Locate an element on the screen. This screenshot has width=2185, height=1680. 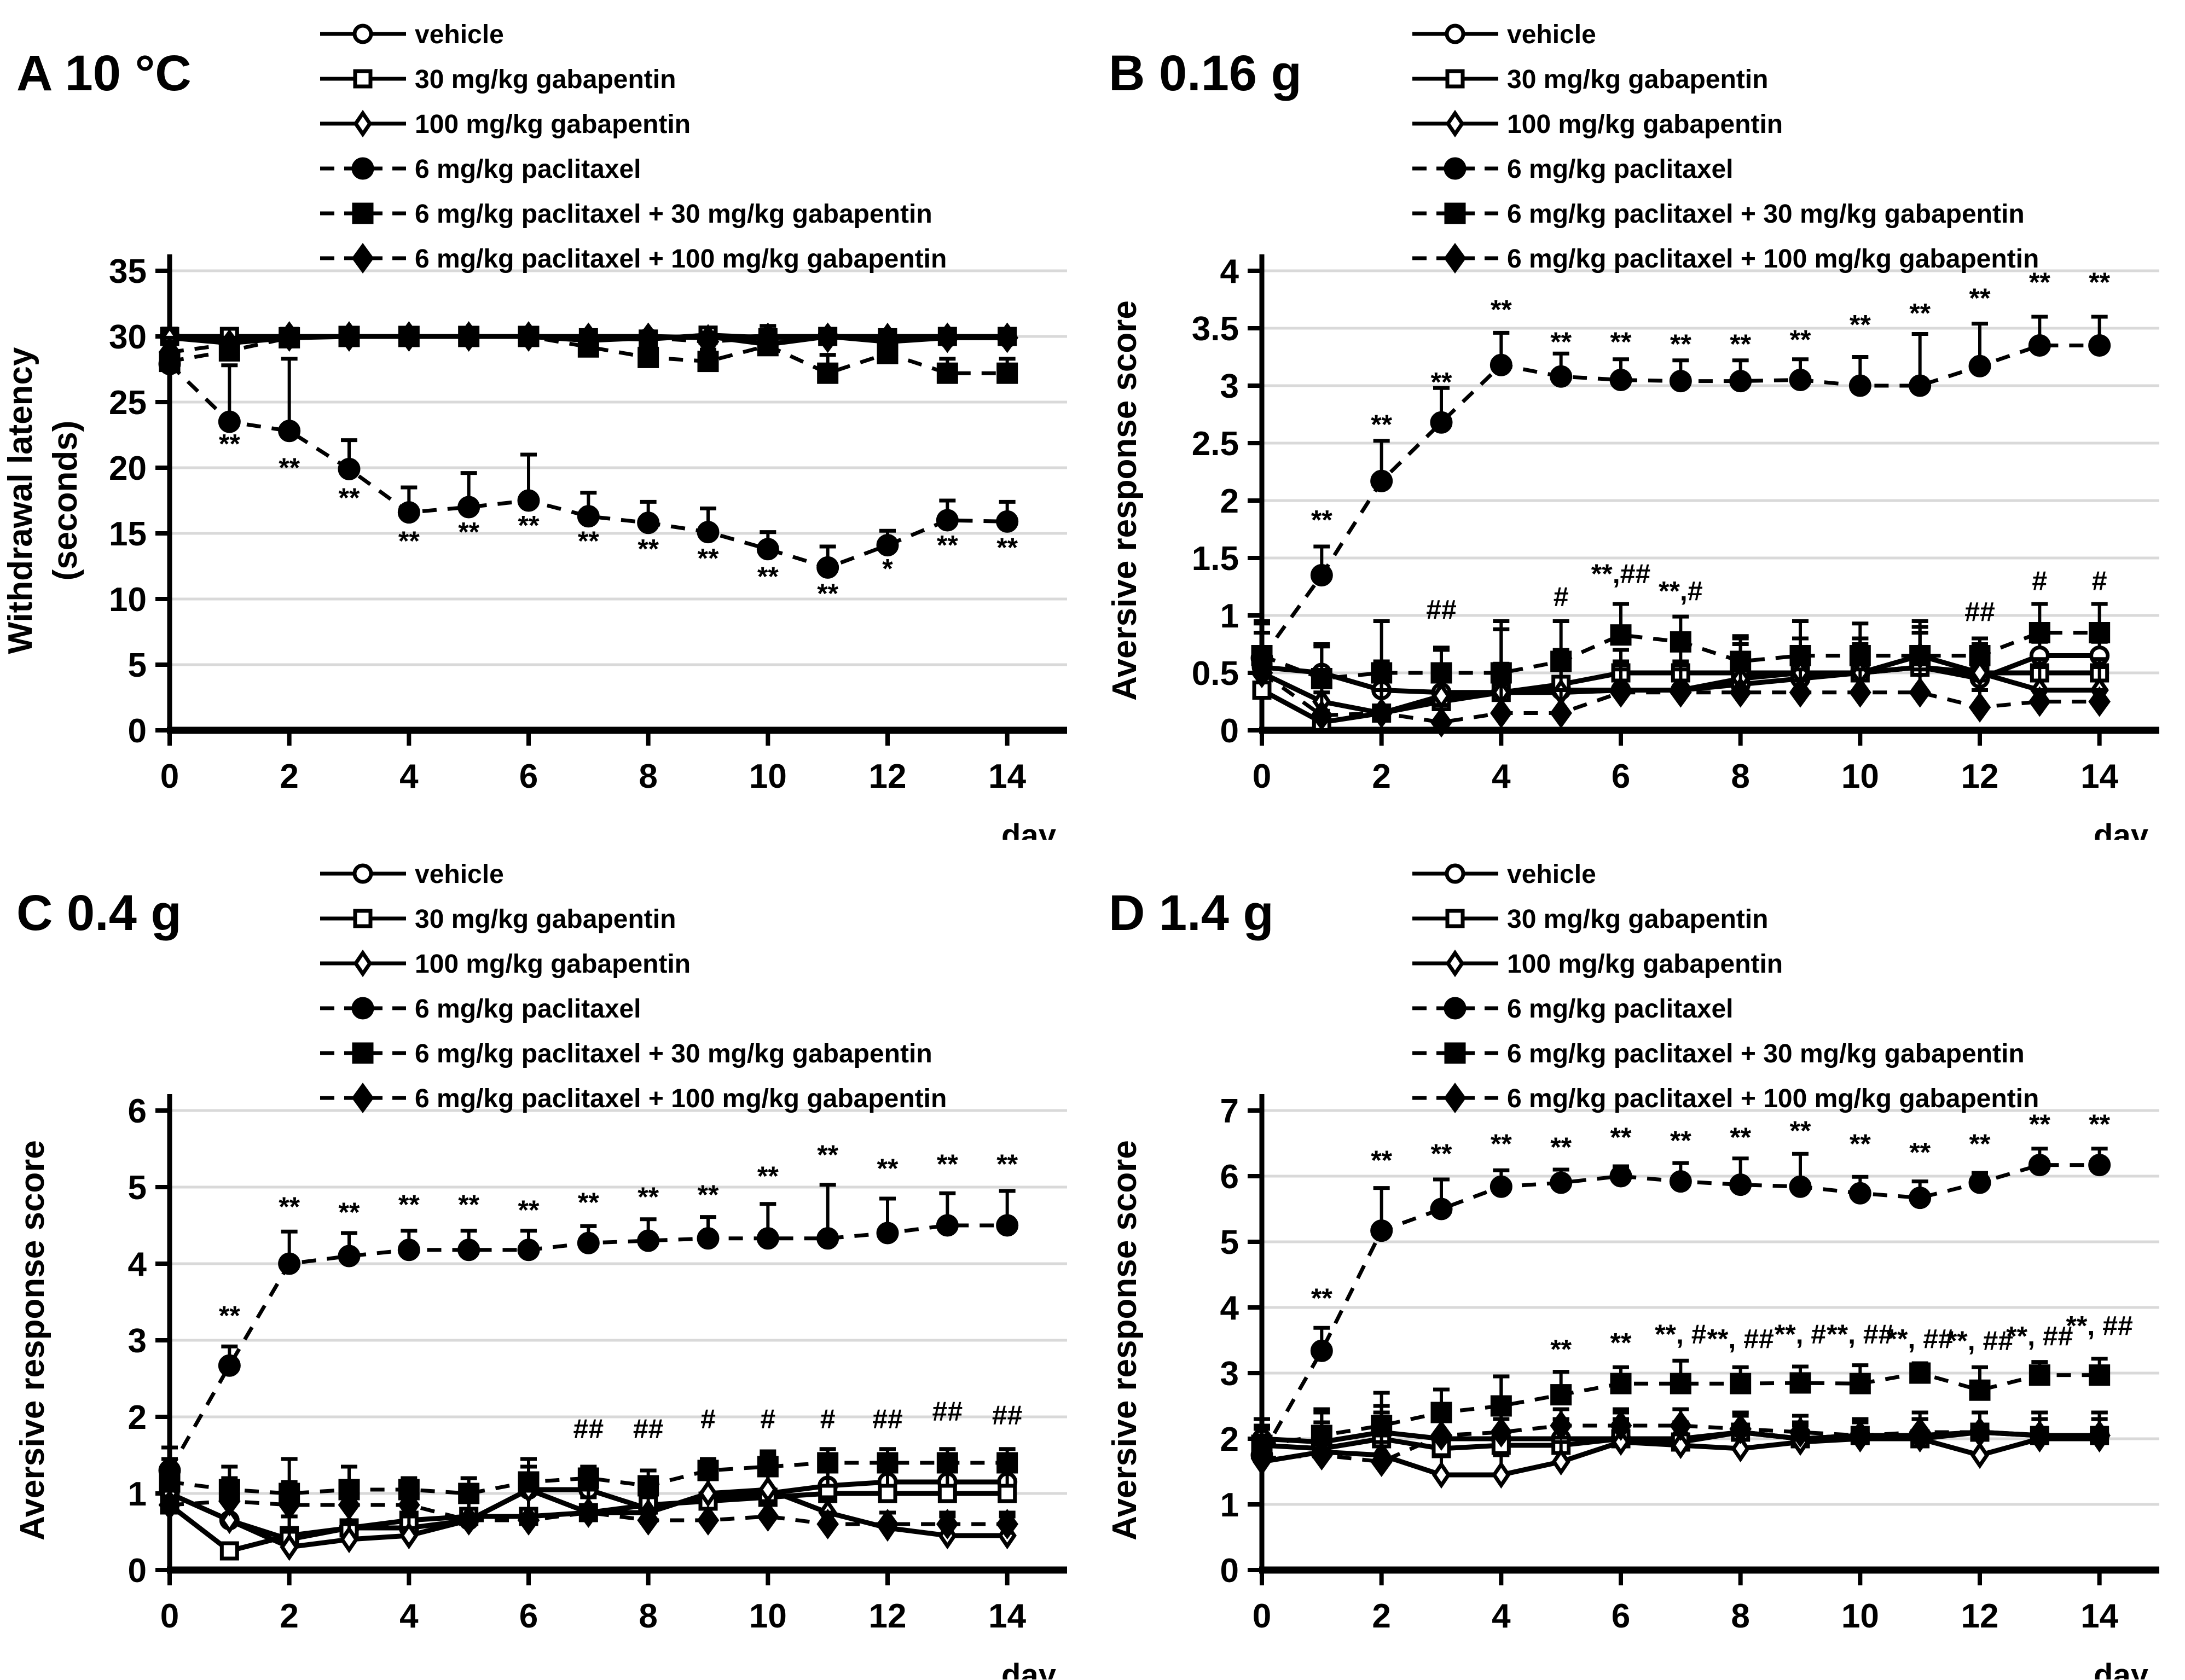
y-tick-label: 7 is located at coordinates (1229, 1111).